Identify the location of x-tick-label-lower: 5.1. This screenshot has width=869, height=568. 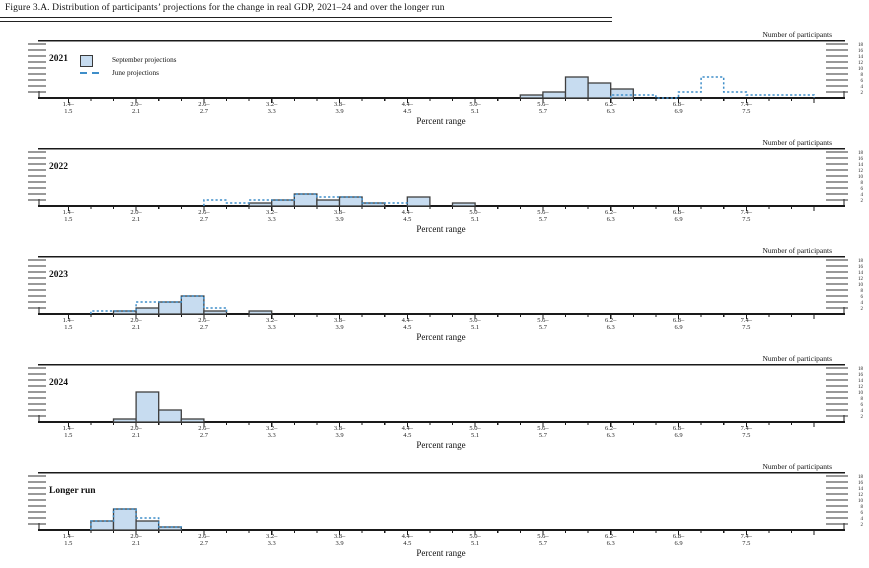
(475, 543).